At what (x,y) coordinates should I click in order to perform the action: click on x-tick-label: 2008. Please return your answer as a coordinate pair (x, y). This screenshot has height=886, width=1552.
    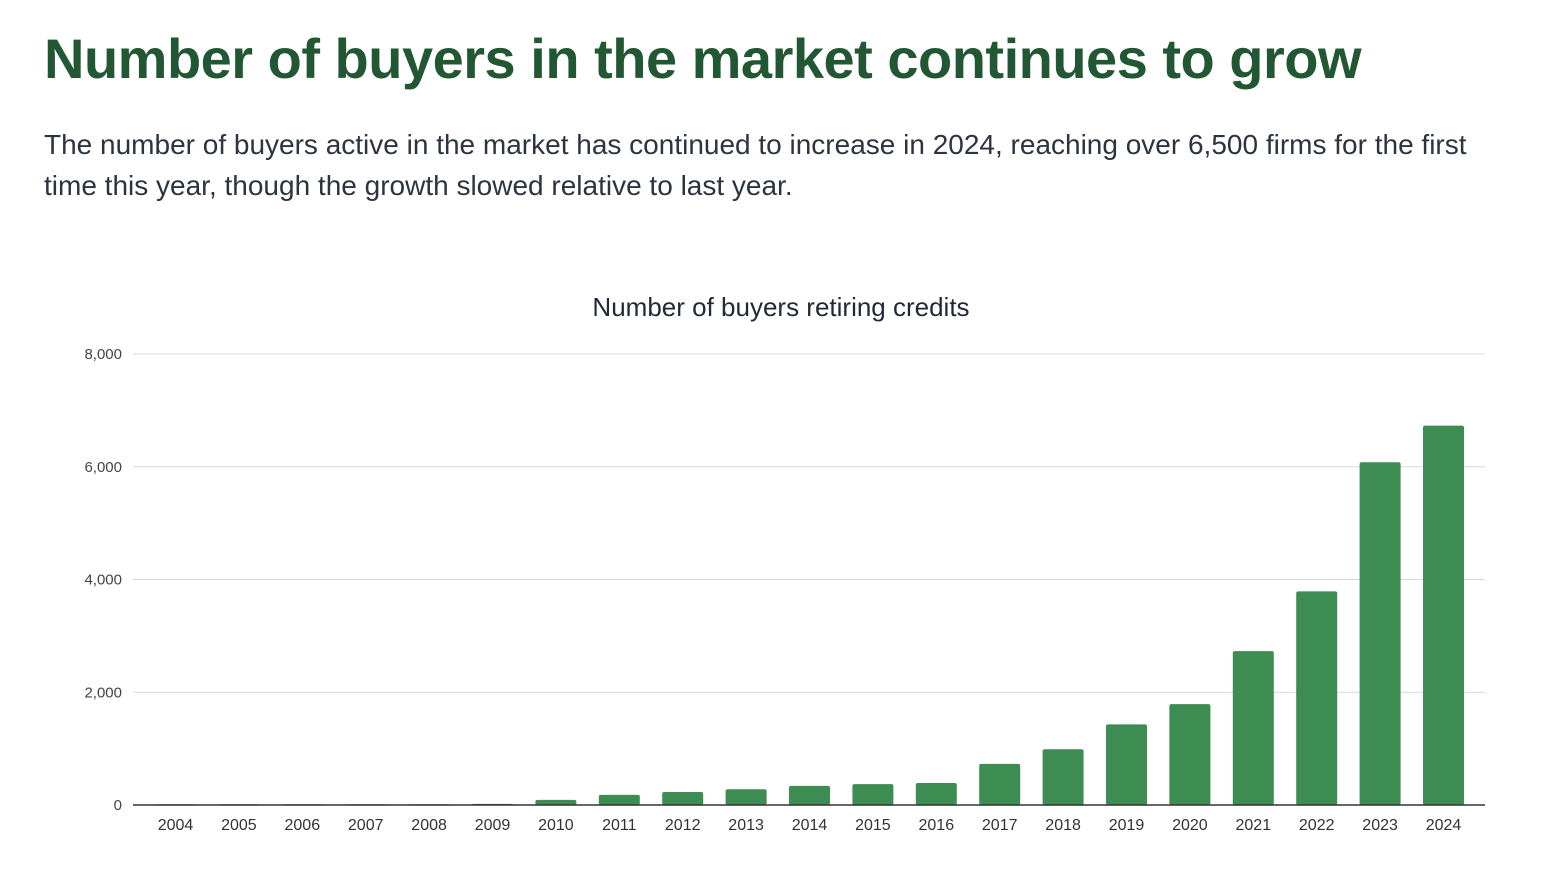
    Looking at the image, I should click on (429, 825).